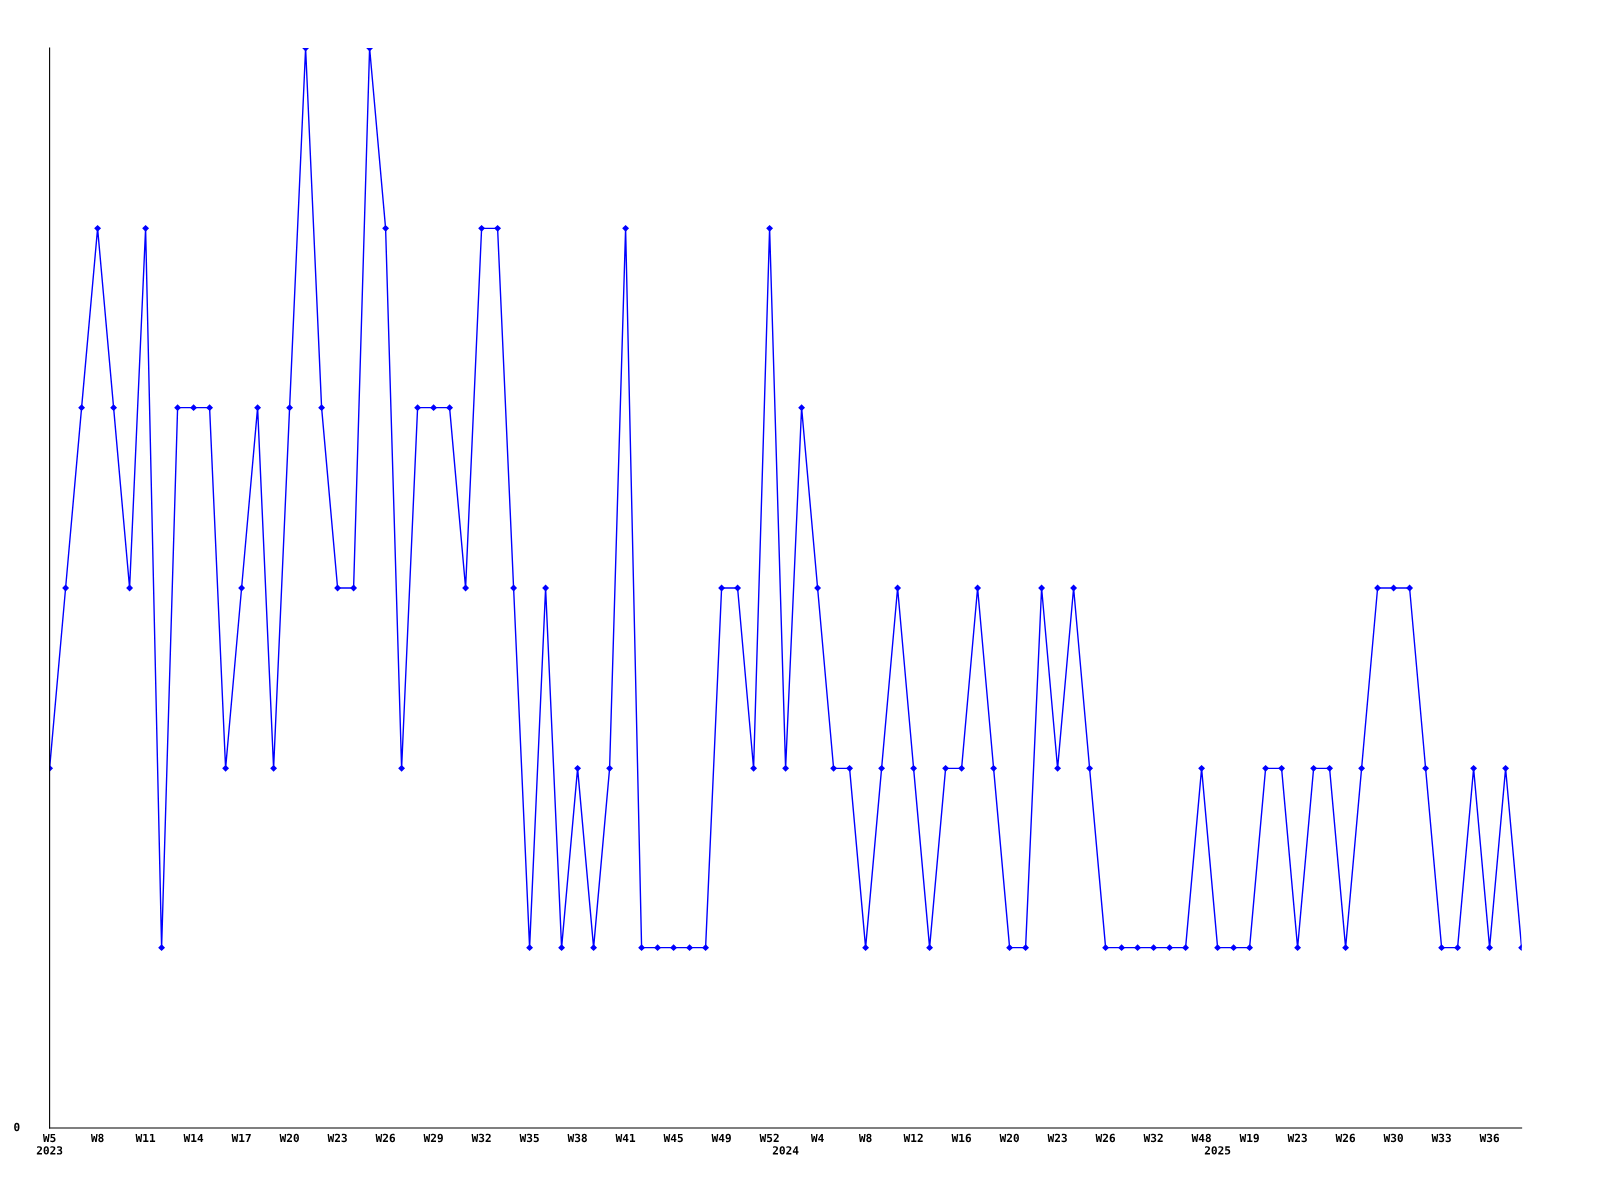  I want to click on x-tick-label: W45, so click(673, 1138).